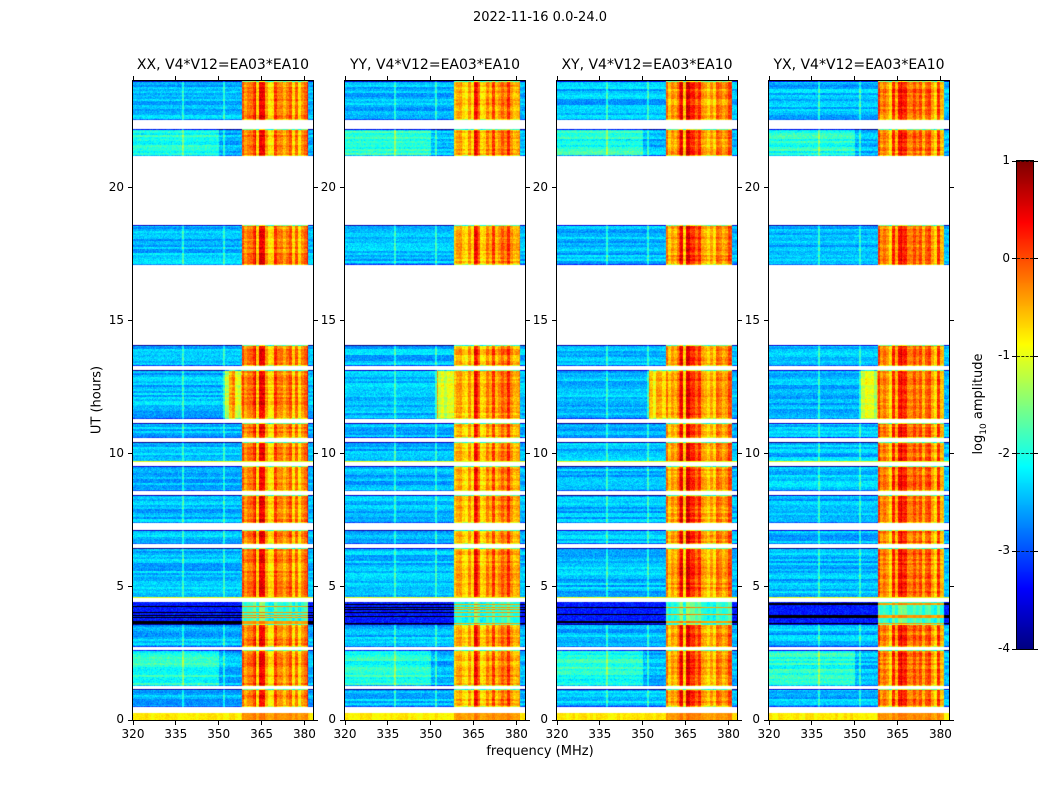 The image size is (1050, 800). I want to click on colorbar-label-sub: 10, so click(983, 429).